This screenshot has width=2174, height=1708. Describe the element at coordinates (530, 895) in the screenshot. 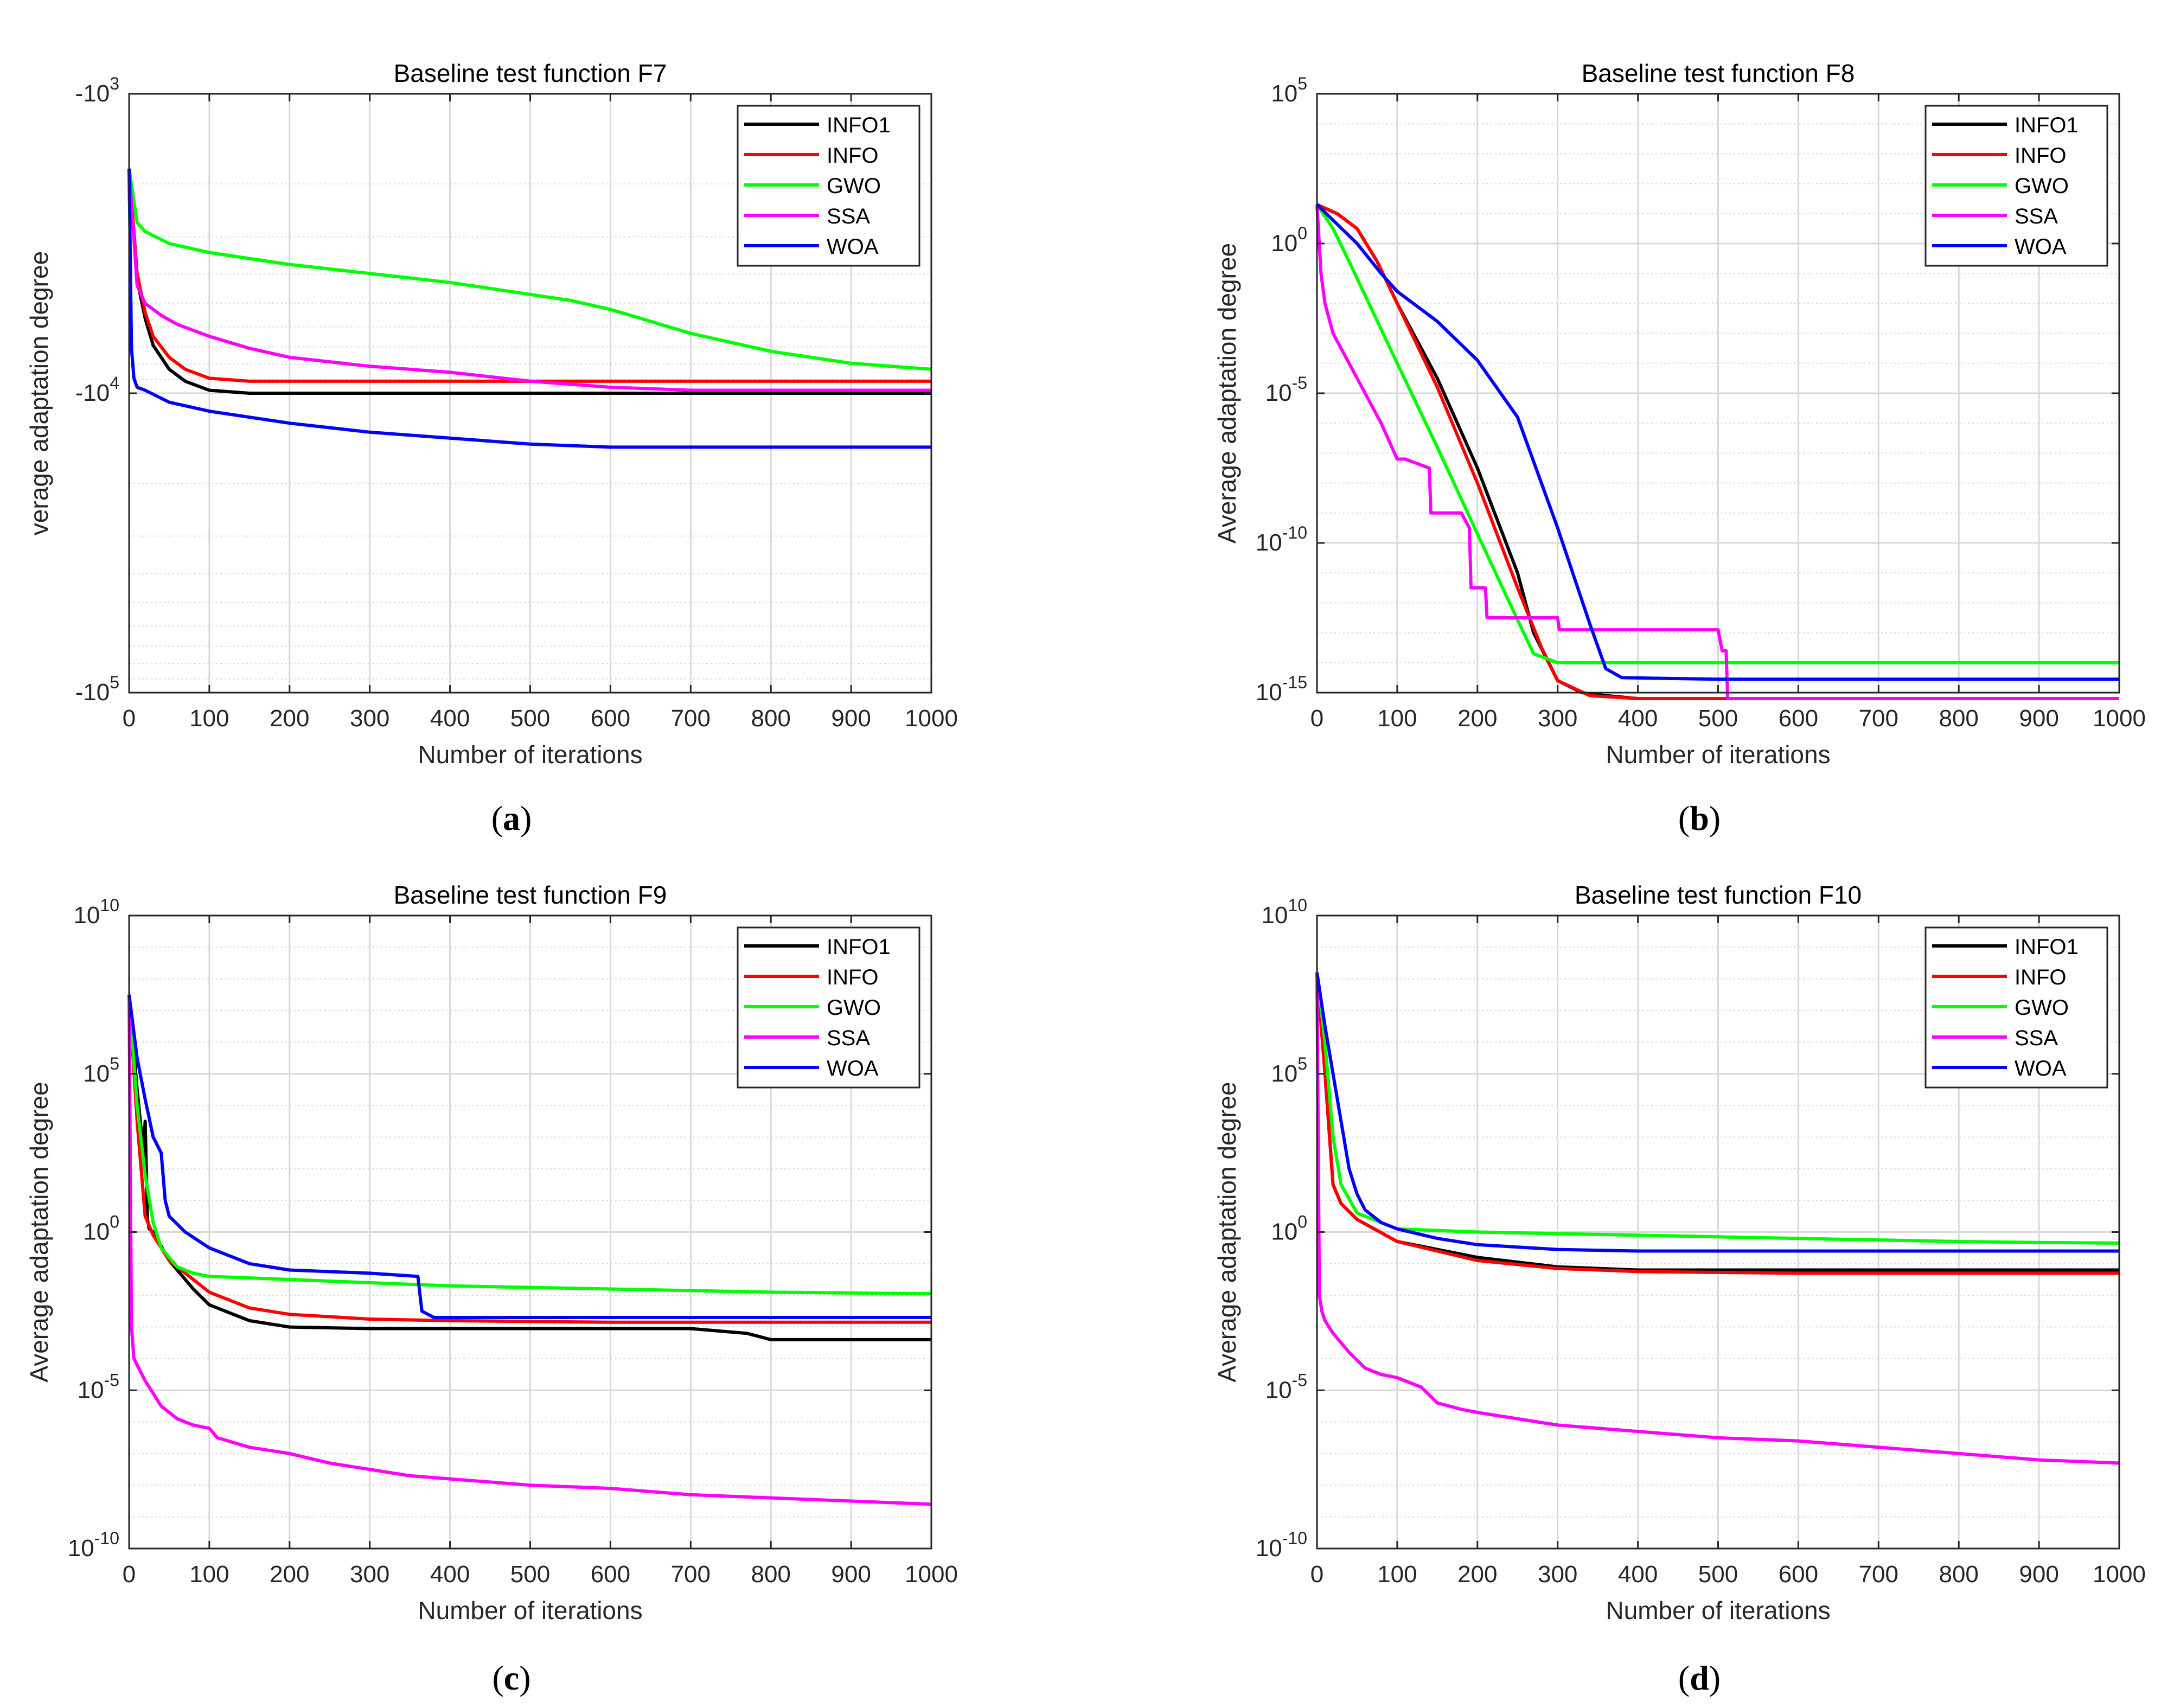

I see `chart-title: Baseline test function F9` at that location.